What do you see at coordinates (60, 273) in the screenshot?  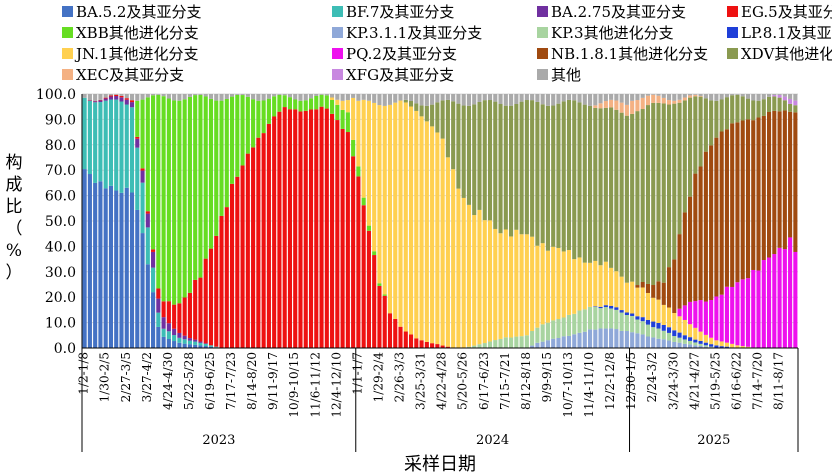 I see `y-tick-label: 30.0` at bounding box center [60, 273].